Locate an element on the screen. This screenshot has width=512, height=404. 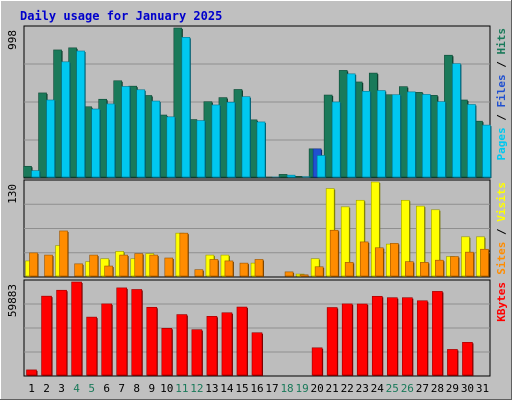
x-tick-label: 10 is located at coordinates (166, 388).